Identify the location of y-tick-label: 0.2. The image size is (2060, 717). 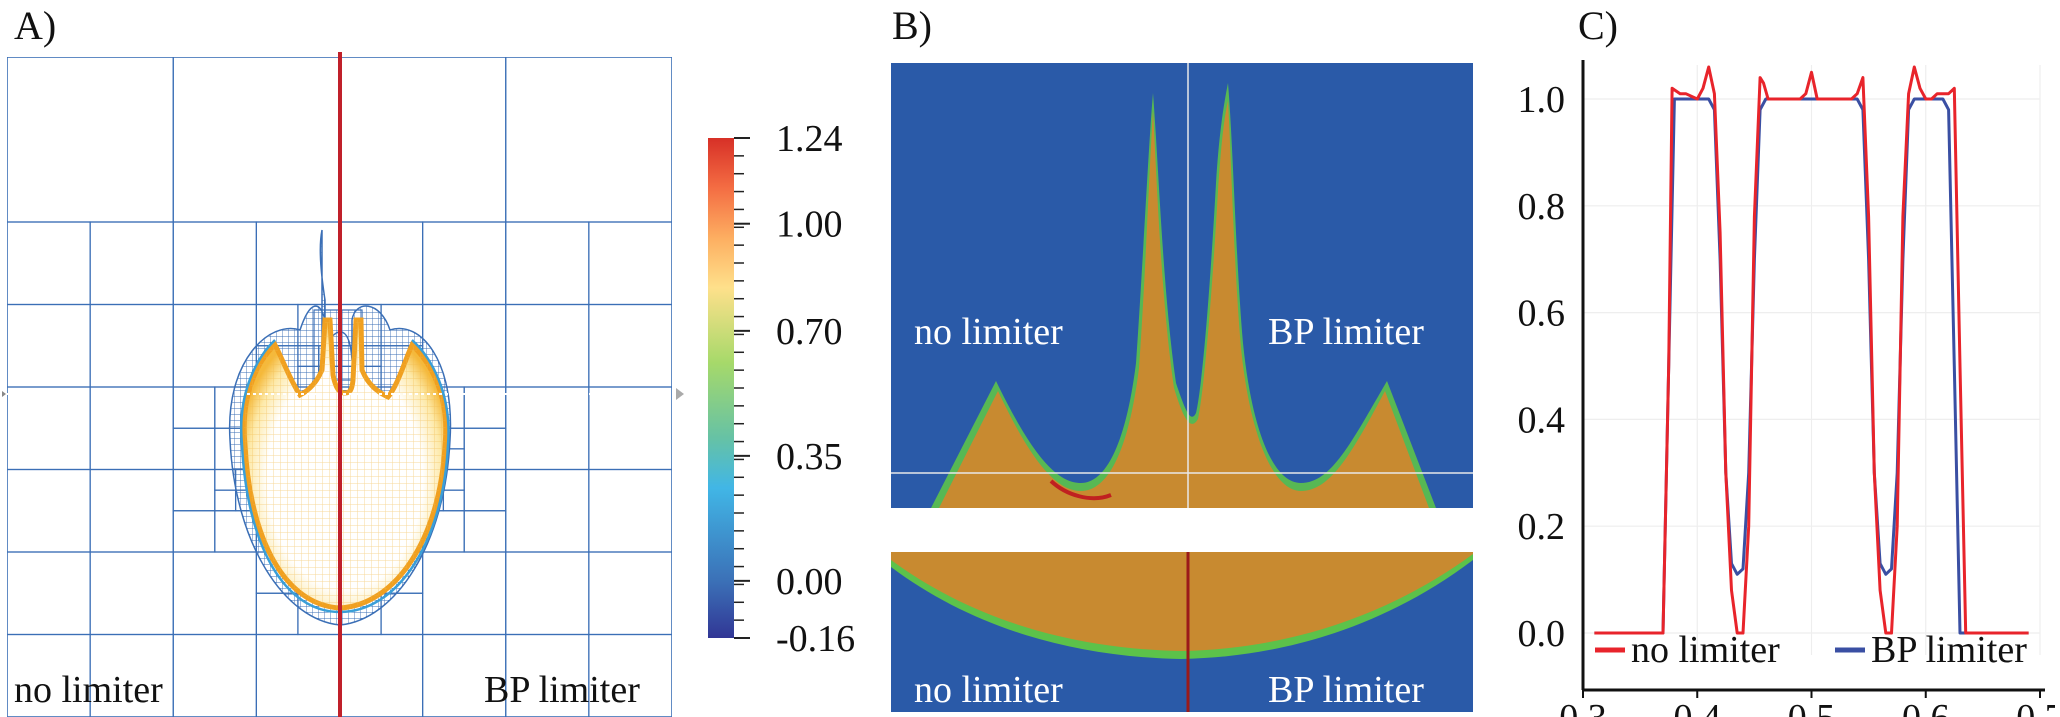
(1542, 527).